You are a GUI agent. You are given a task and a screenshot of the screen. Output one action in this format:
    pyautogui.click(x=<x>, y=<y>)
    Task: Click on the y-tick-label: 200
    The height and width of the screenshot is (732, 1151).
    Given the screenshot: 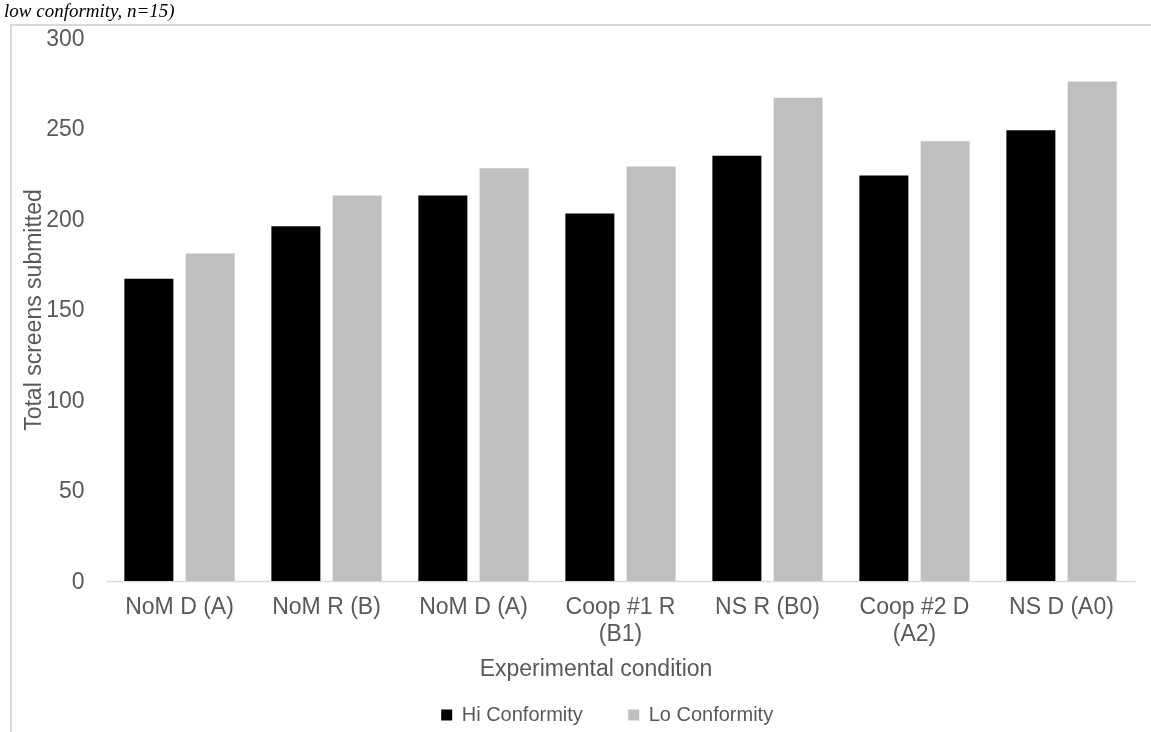 What is the action you would take?
    pyautogui.click(x=65, y=218)
    